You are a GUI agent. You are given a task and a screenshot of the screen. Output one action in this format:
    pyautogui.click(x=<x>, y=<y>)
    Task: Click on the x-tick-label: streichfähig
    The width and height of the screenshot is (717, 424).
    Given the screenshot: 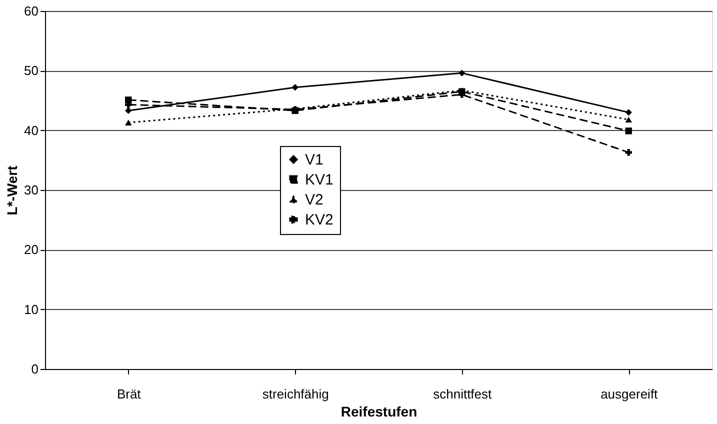 What is the action you would take?
    pyautogui.click(x=295, y=394)
    